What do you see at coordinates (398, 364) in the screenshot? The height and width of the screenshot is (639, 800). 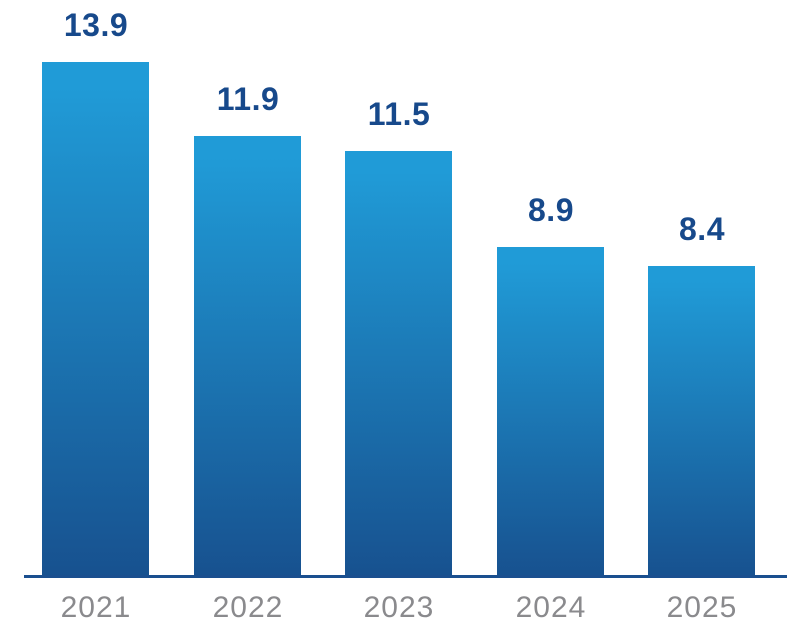 I see `bar-2023` at bounding box center [398, 364].